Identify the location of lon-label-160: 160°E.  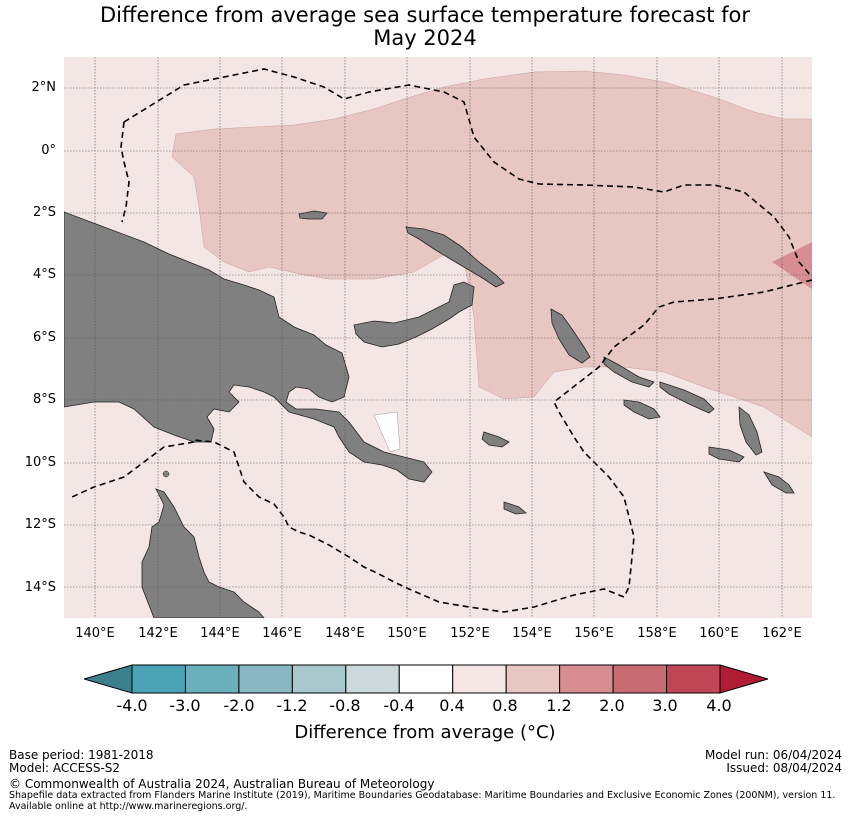
(719, 633).